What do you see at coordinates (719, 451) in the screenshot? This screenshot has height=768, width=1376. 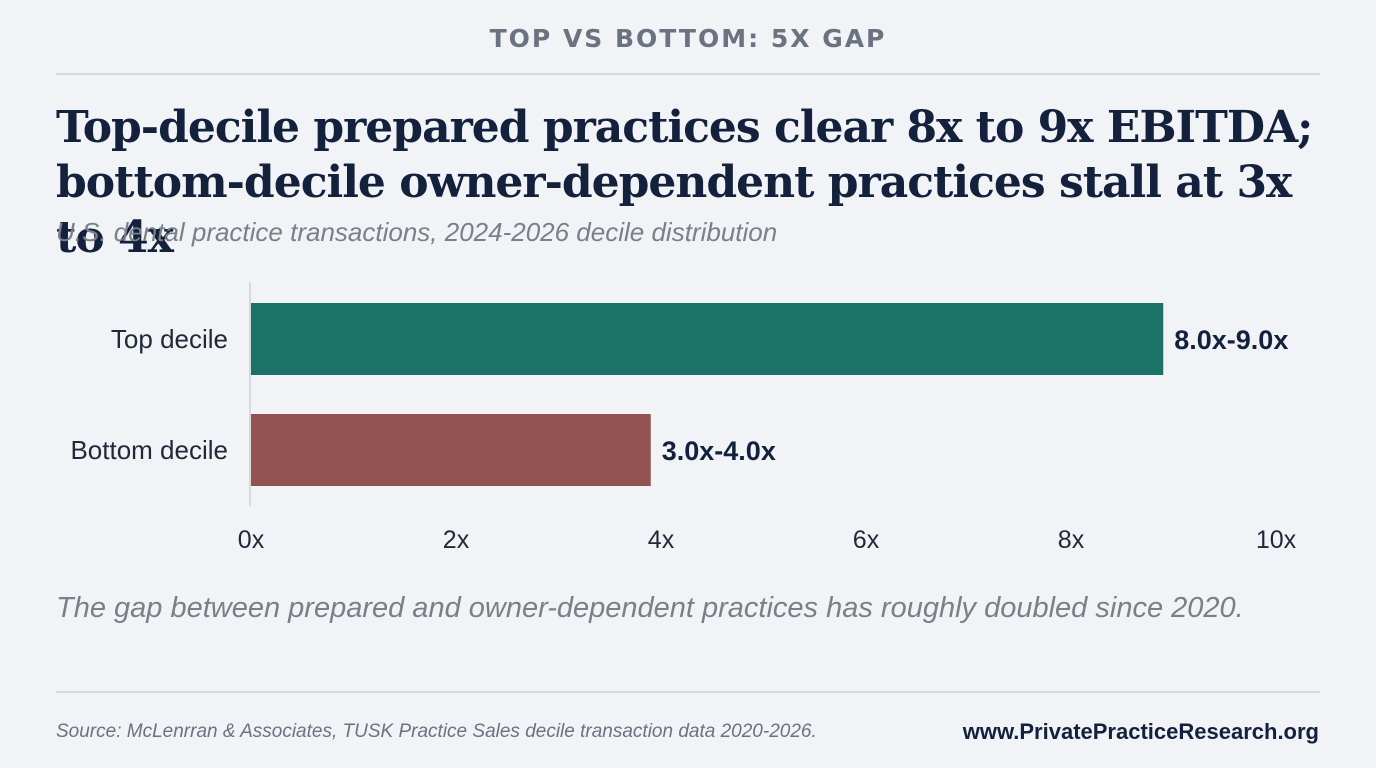 I see `data-label: 3.0x-4.0x` at bounding box center [719, 451].